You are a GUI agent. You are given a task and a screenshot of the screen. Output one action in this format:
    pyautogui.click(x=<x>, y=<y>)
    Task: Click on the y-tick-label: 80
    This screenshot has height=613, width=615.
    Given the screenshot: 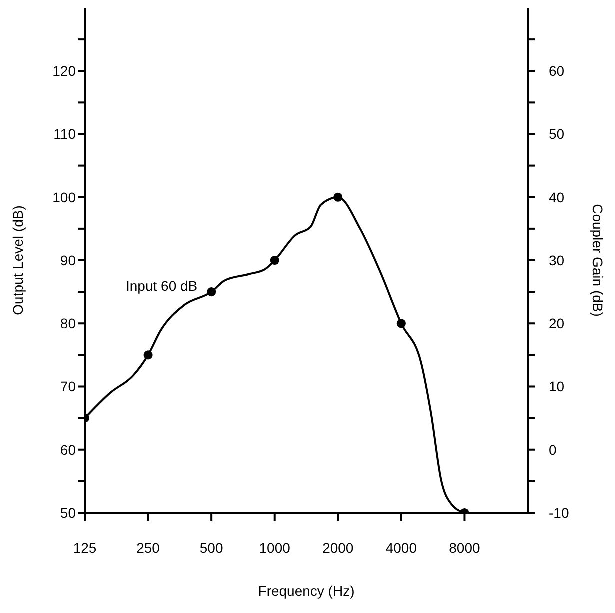 What is the action you would take?
    pyautogui.click(x=68, y=324)
    